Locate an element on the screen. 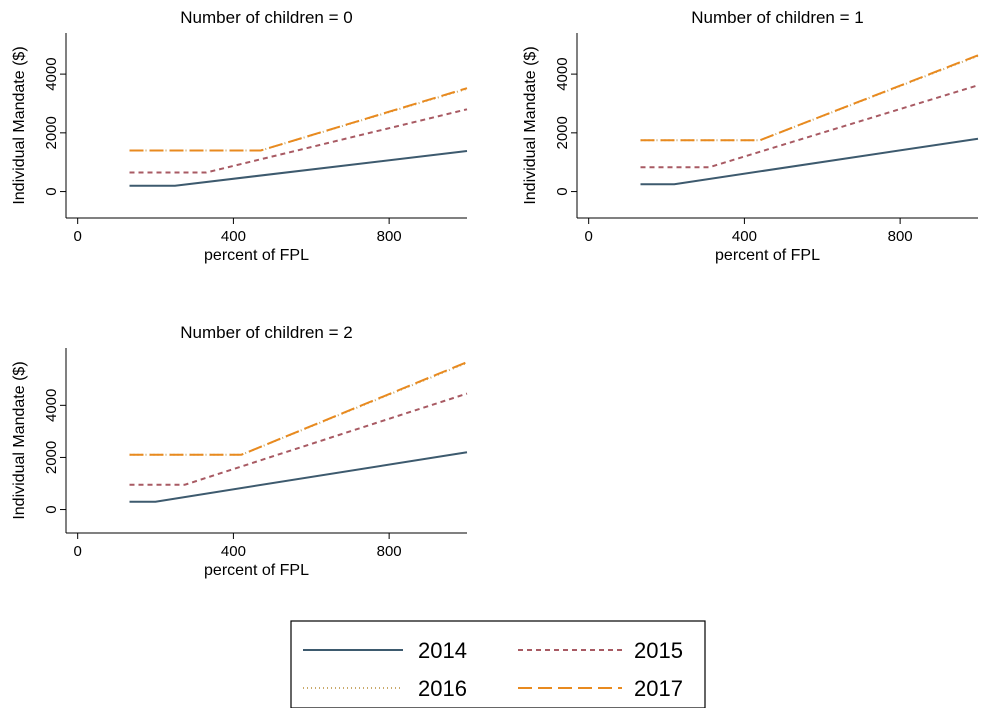  legend-label-2014: 2014 is located at coordinates (442, 650).